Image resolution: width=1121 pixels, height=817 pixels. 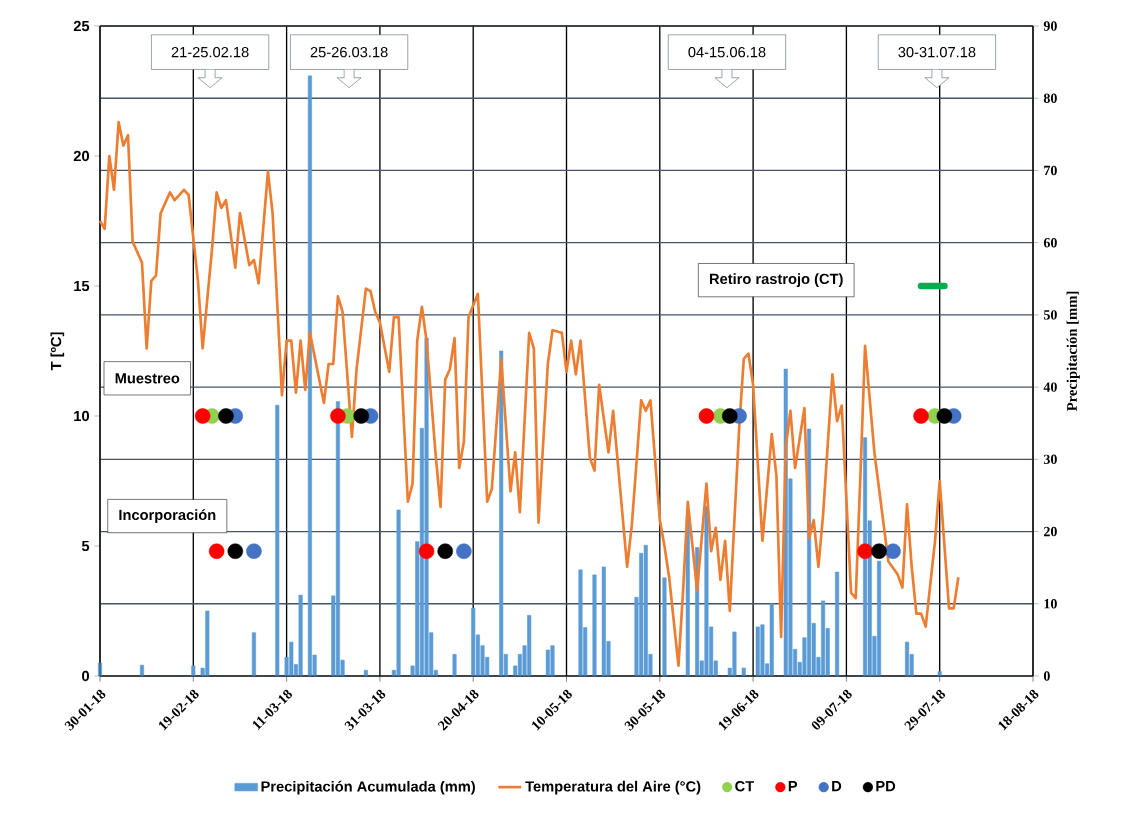 I want to click on annotation: Retiro rastrojo (CT), so click(x=776, y=280).